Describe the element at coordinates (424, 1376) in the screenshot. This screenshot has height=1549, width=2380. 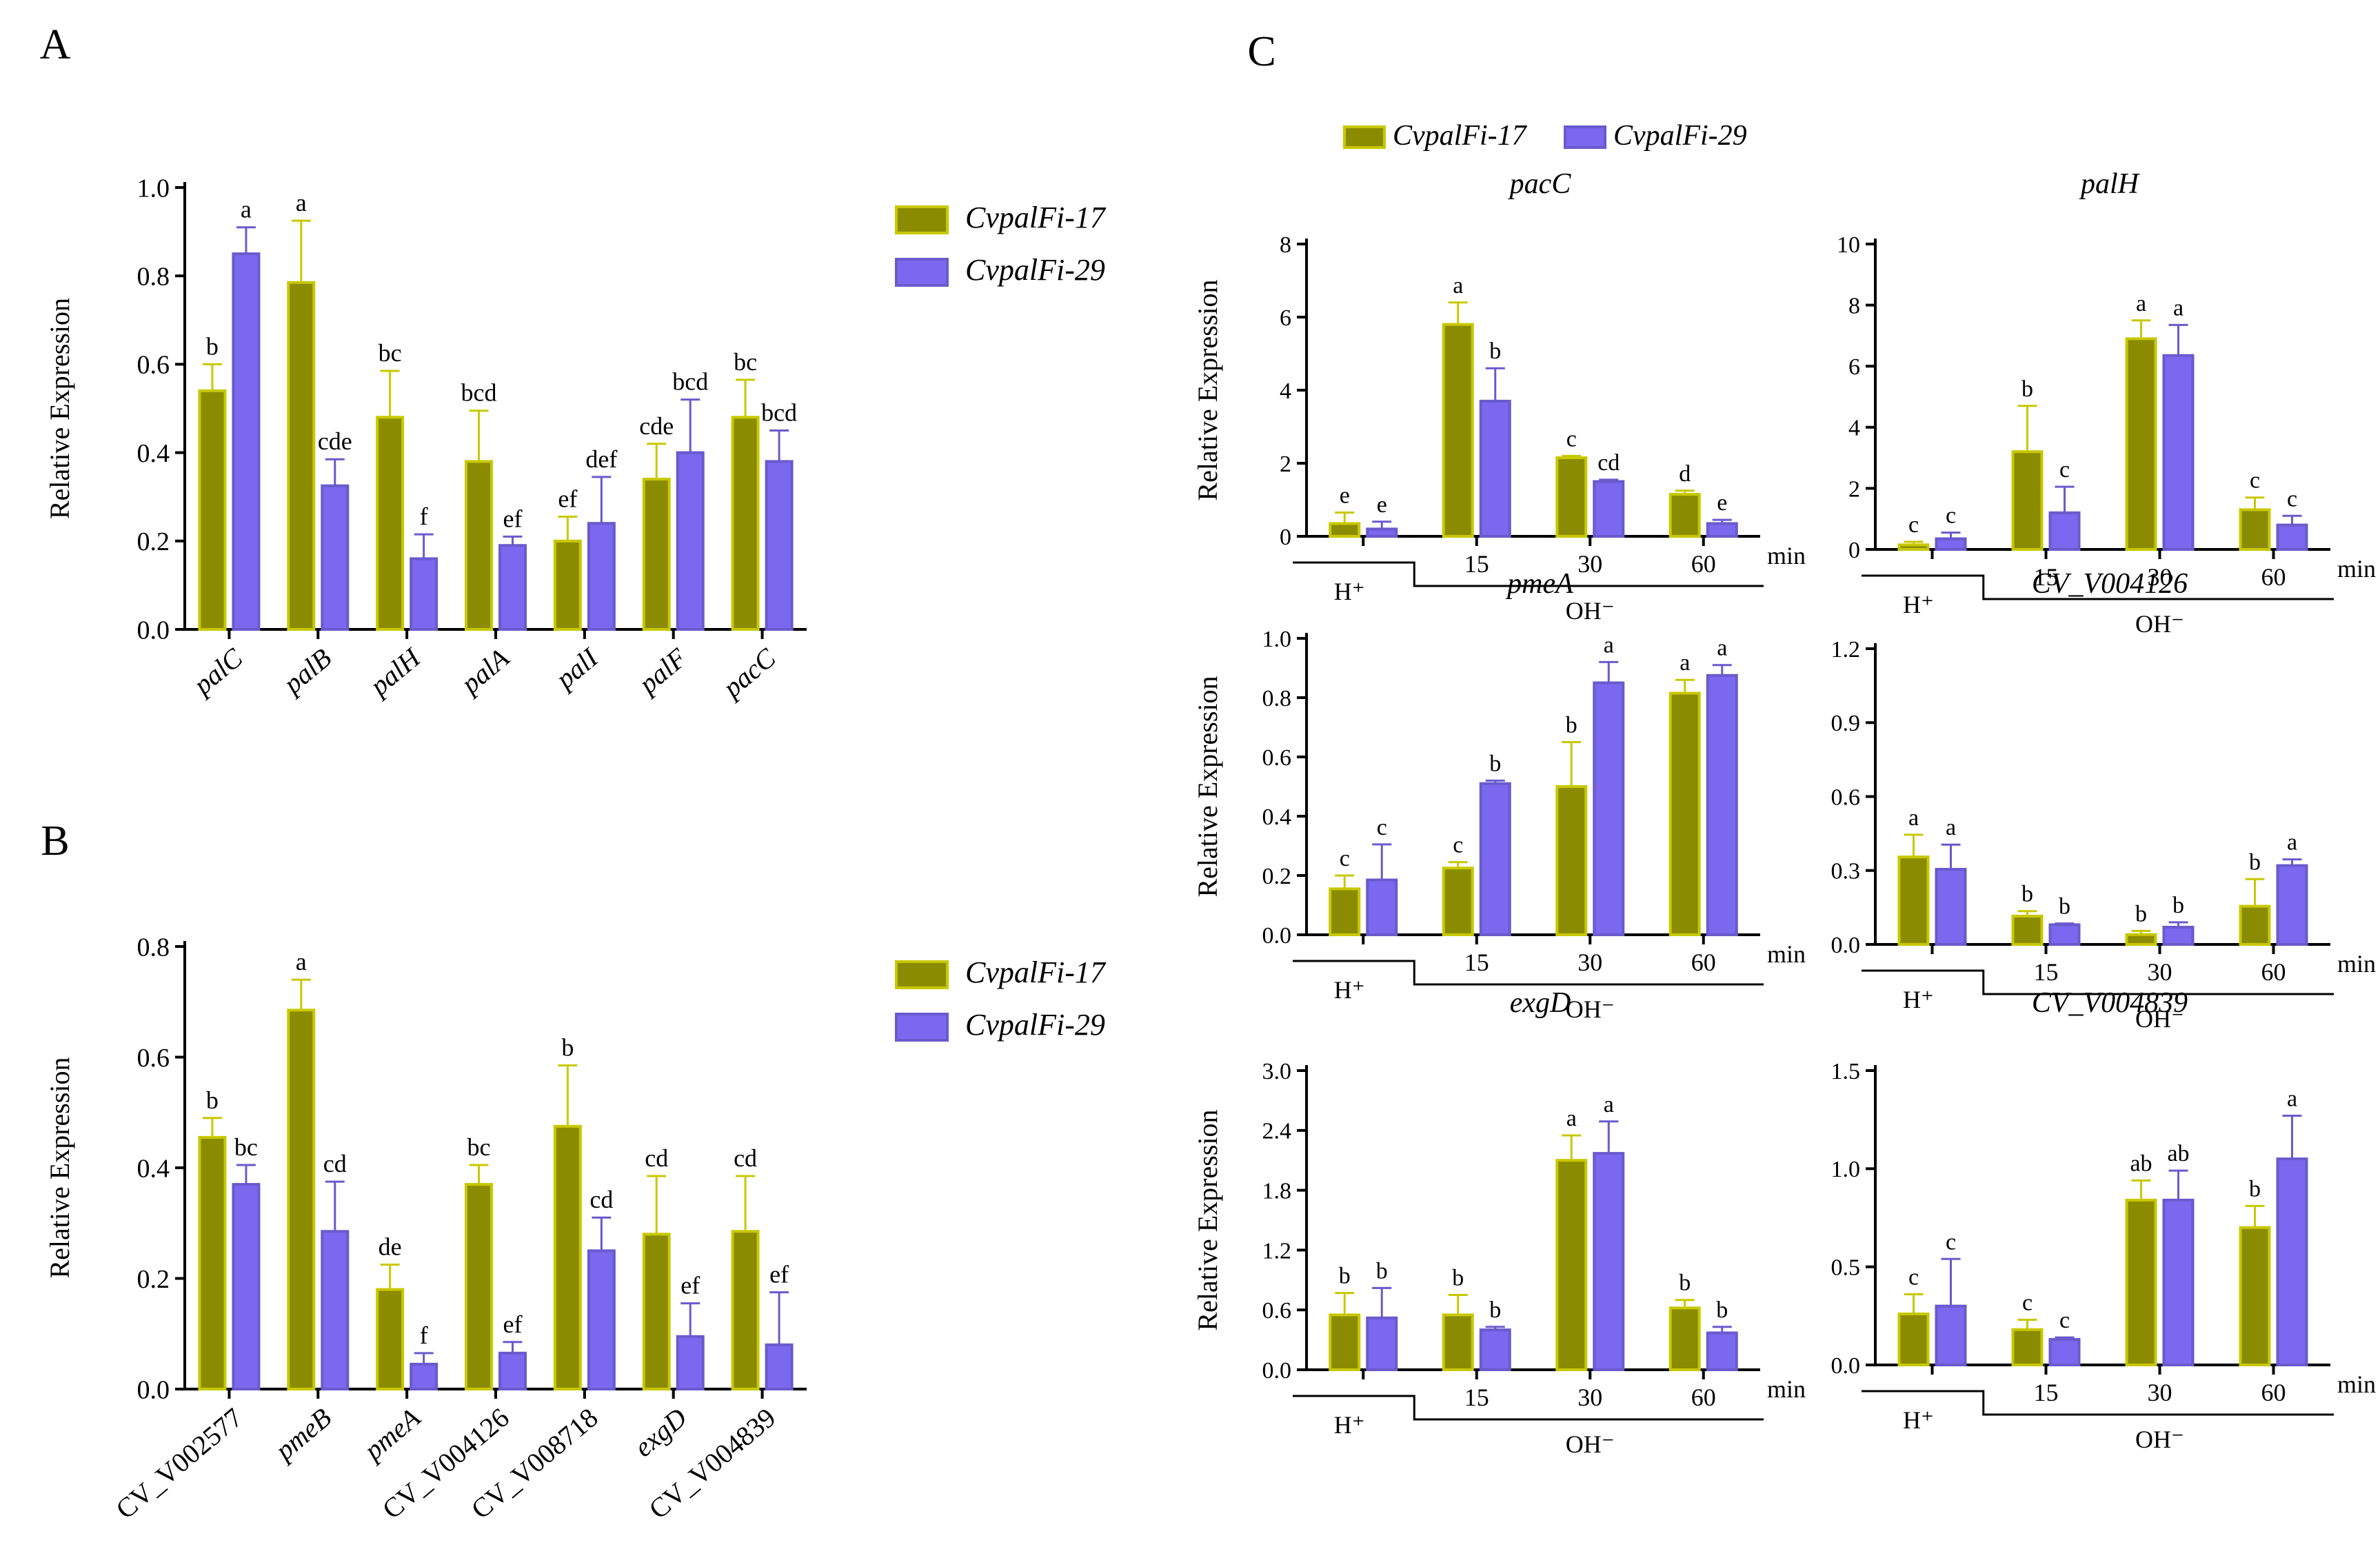
I see `bar-cvpalfi-29-pmea` at that location.